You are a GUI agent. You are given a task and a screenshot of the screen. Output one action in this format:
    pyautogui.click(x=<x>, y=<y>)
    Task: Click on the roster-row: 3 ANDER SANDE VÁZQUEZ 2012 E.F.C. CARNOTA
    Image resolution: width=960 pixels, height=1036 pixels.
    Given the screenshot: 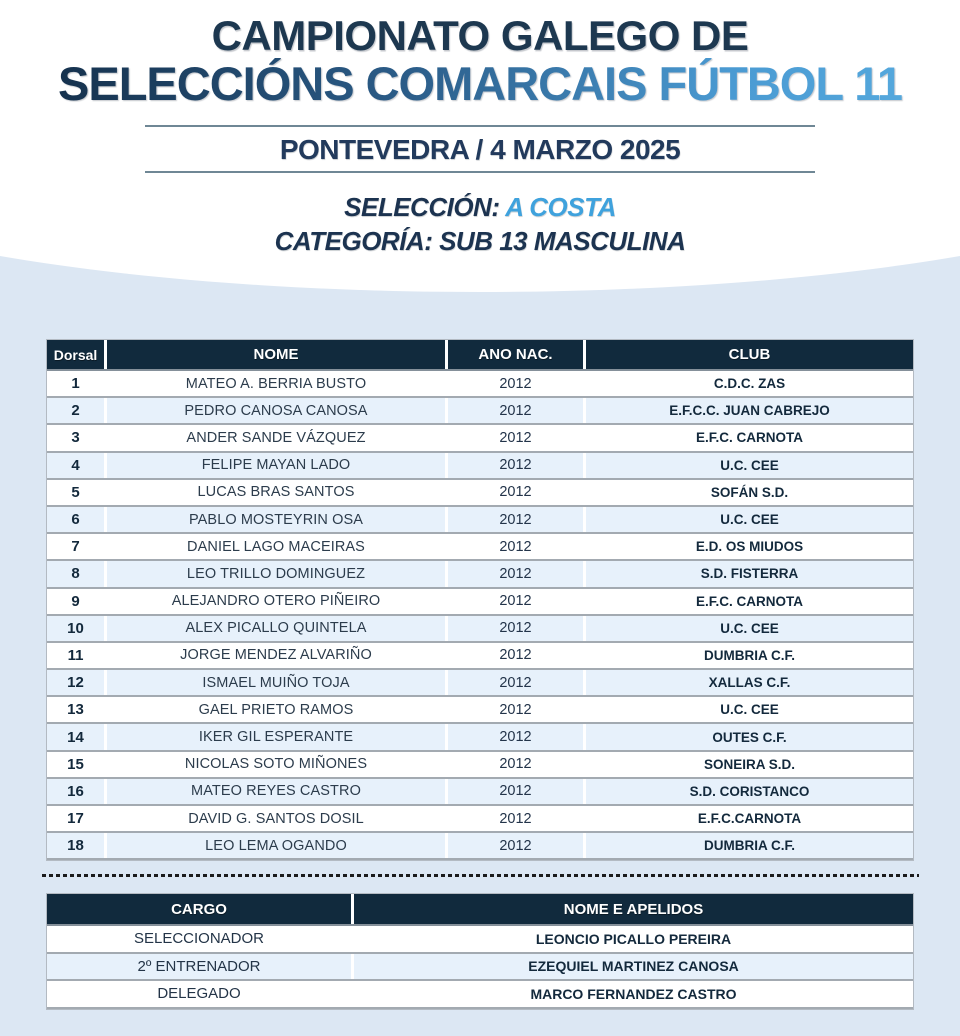 What is the action you would take?
    pyautogui.click(x=480, y=439)
    